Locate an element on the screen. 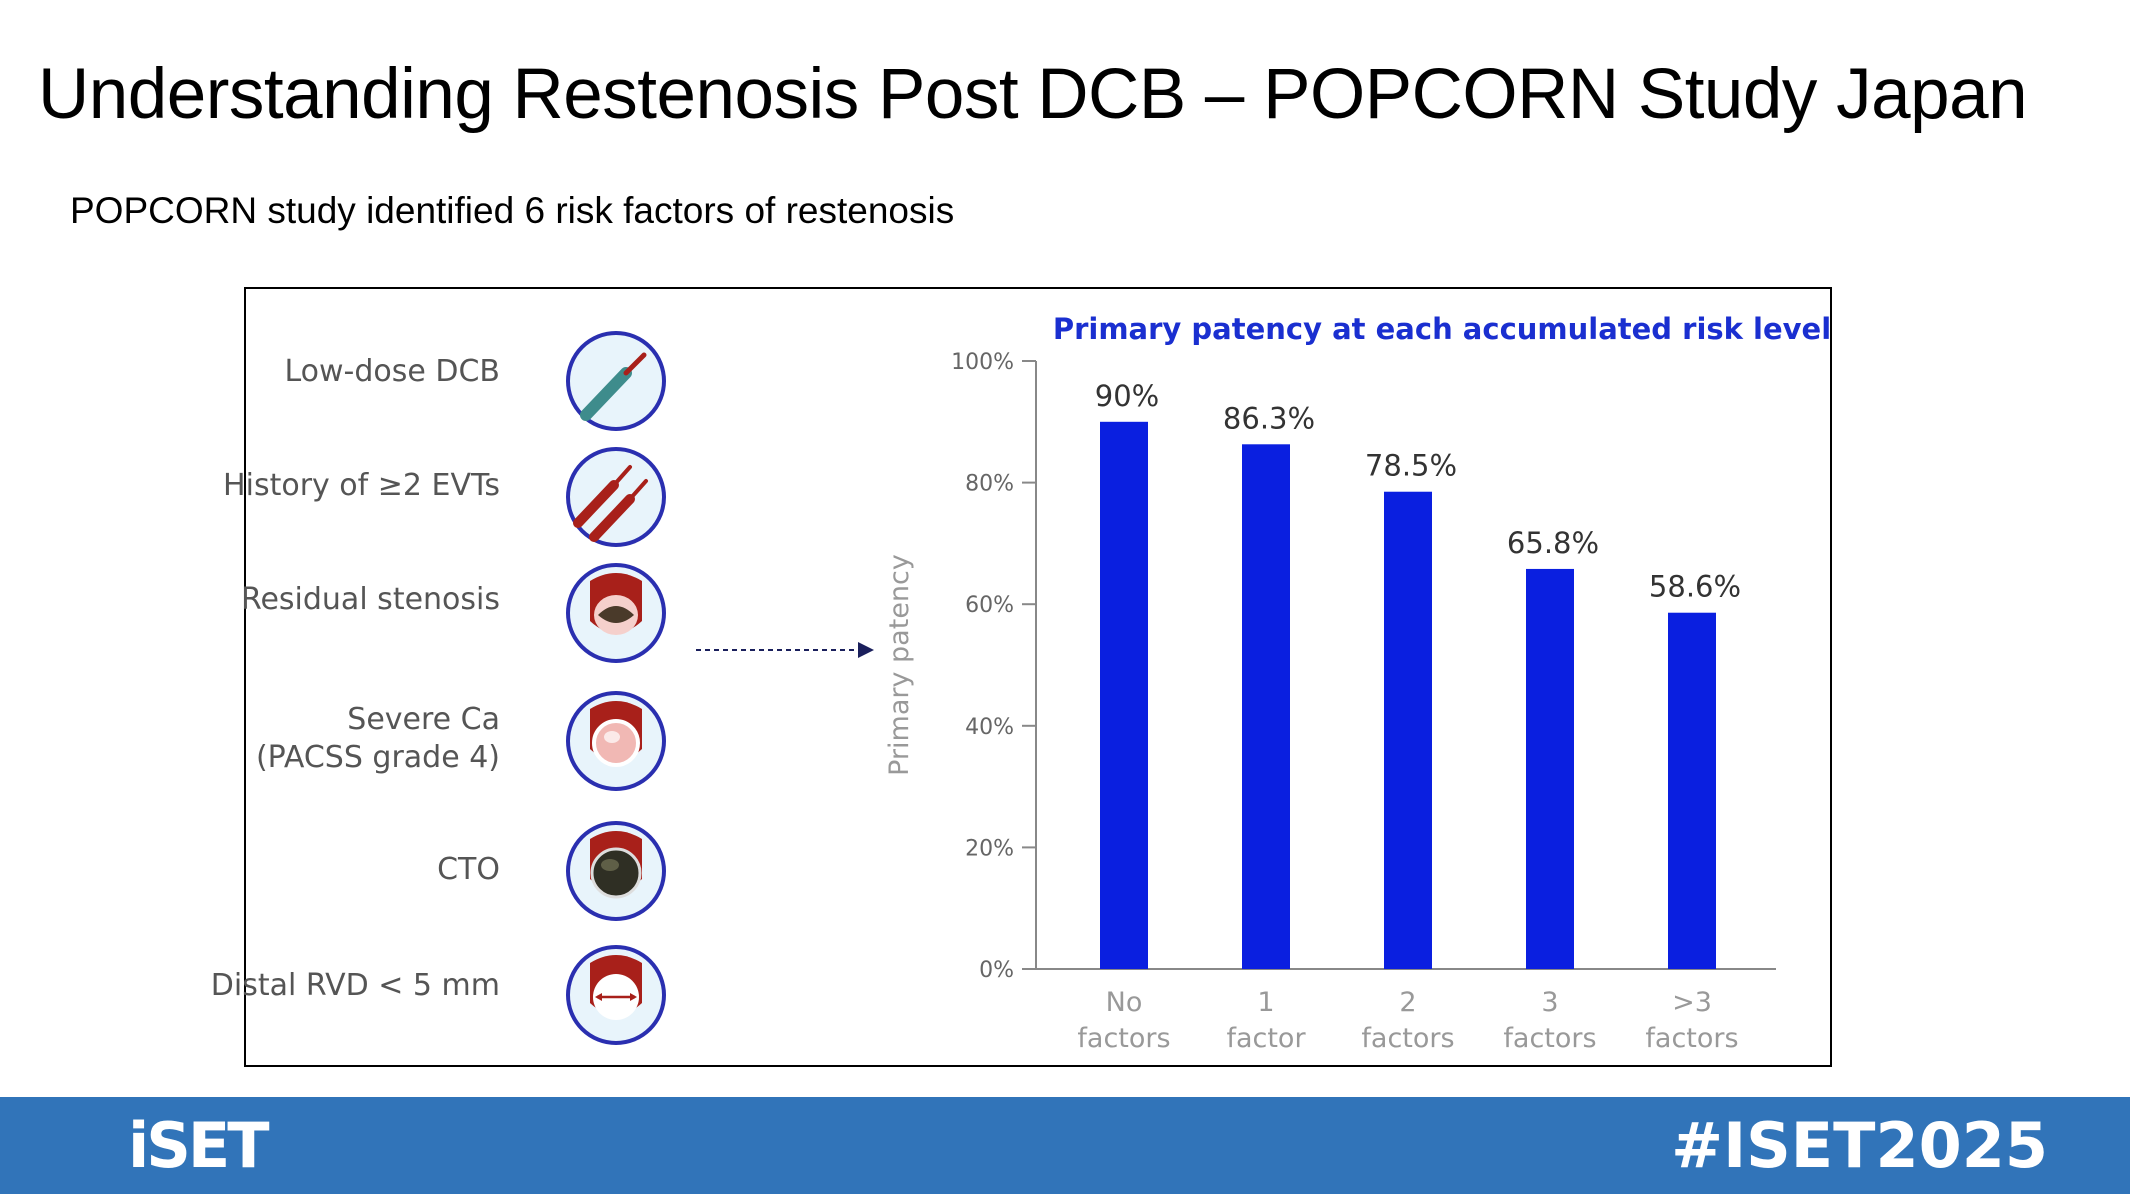 The height and width of the screenshot is (1194, 2130). calcified-vessel-icon is located at coordinates (616, 741).